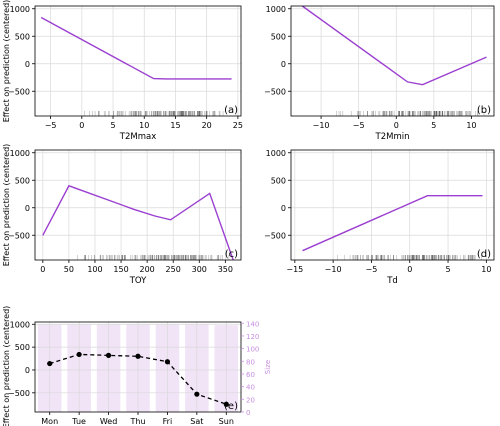  Describe the element at coordinates (207, 125) in the screenshot. I see `x-tick-label: 20` at that location.